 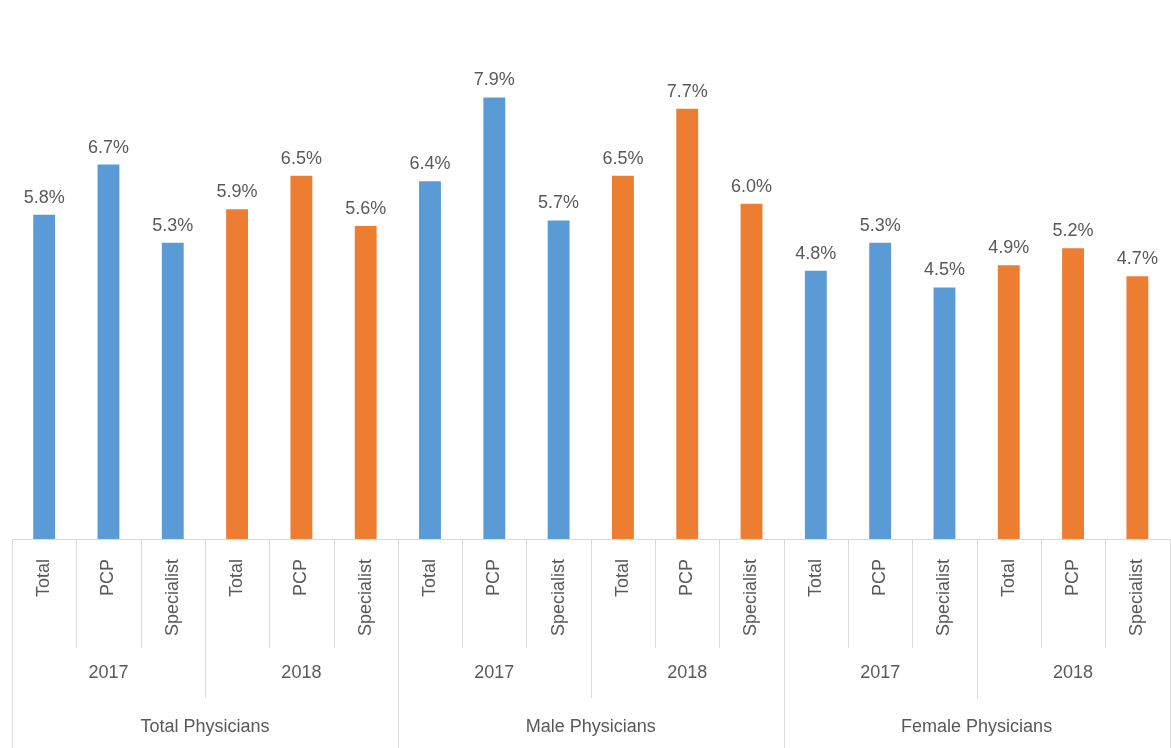 I want to click on data-label: 5.9%, so click(x=237, y=191).